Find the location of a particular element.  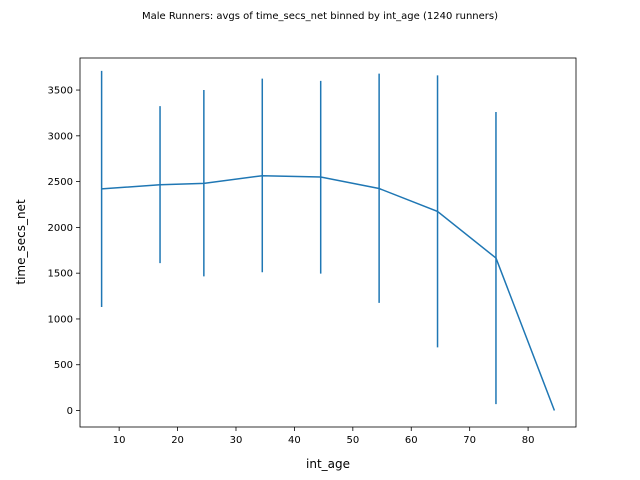

x-tick-label: 80 is located at coordinates (528, 440).